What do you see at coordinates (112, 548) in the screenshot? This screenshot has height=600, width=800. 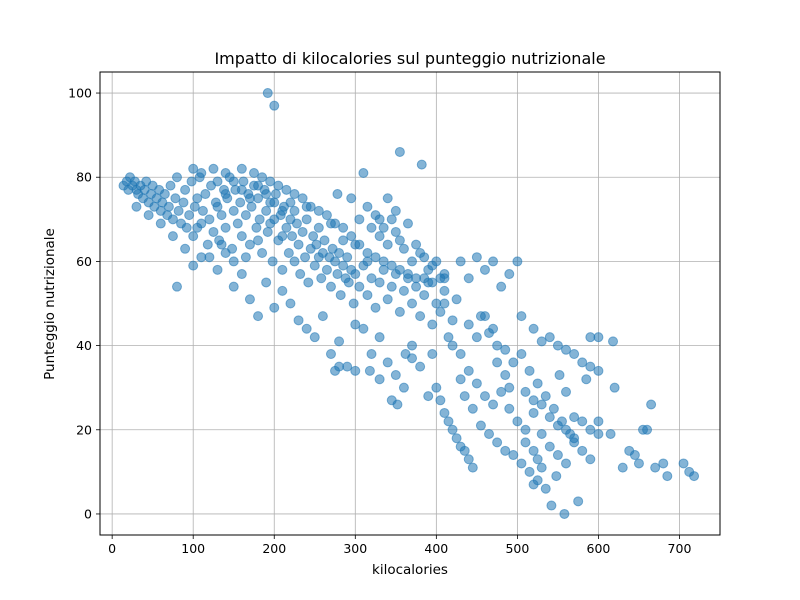 I see `x-tick-label: 0` at bounding box center [112, 548].